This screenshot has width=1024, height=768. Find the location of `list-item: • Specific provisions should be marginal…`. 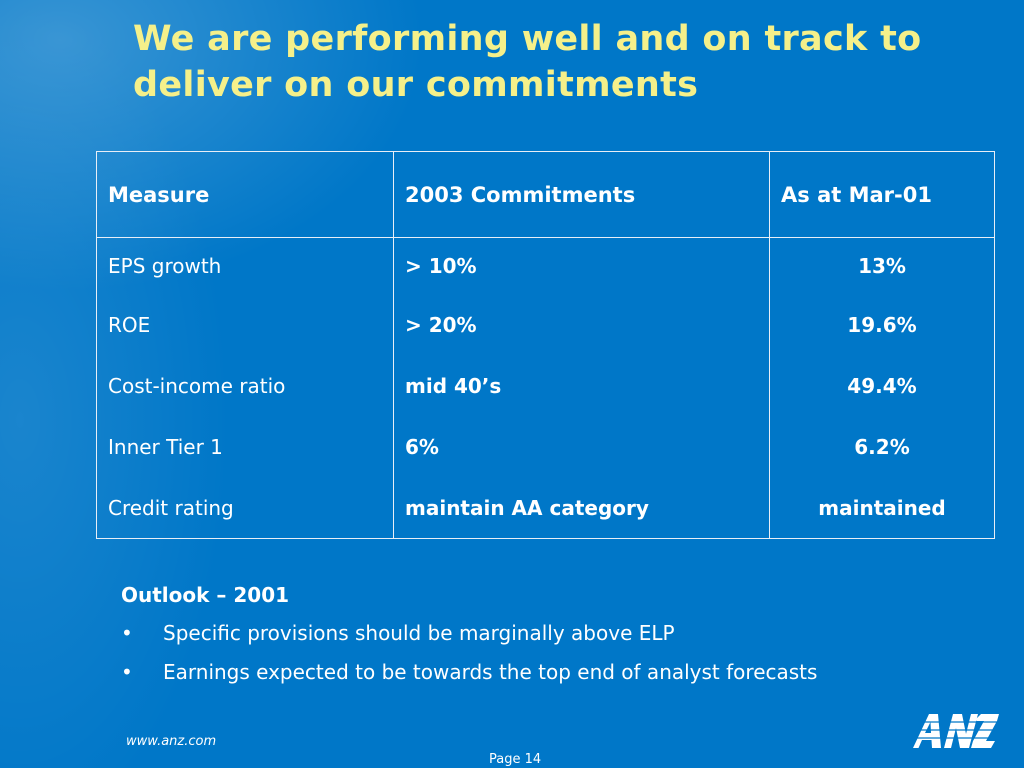

list-item: • Specific provisions should be marginal… is located at coordinates (521, 633).